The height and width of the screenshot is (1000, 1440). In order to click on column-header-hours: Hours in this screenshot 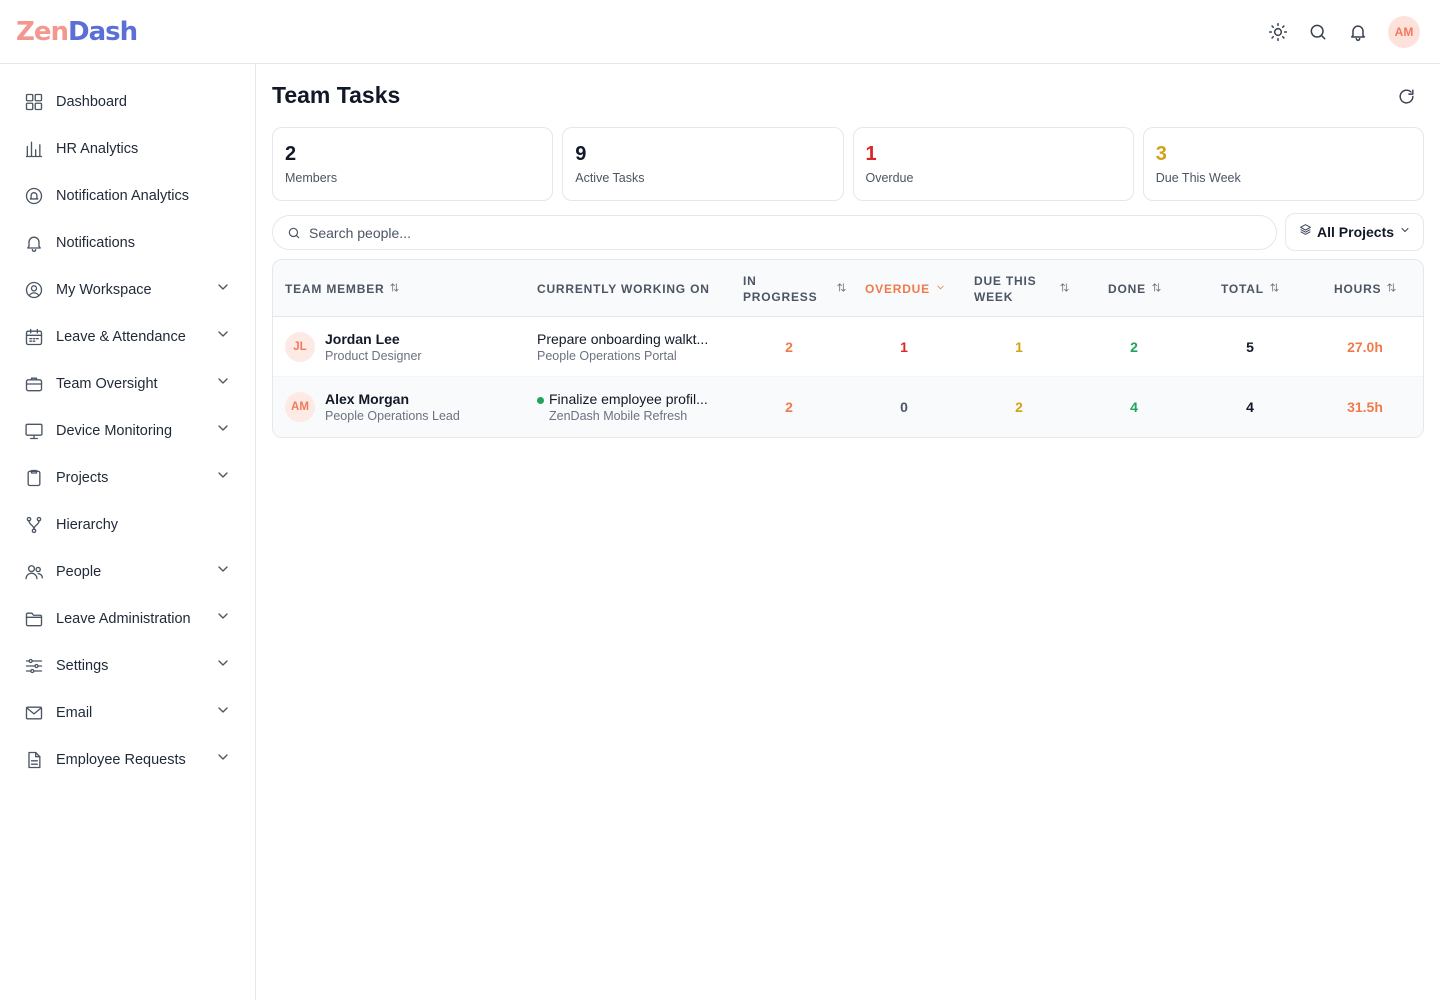, I will do `click(1365, 288)`.